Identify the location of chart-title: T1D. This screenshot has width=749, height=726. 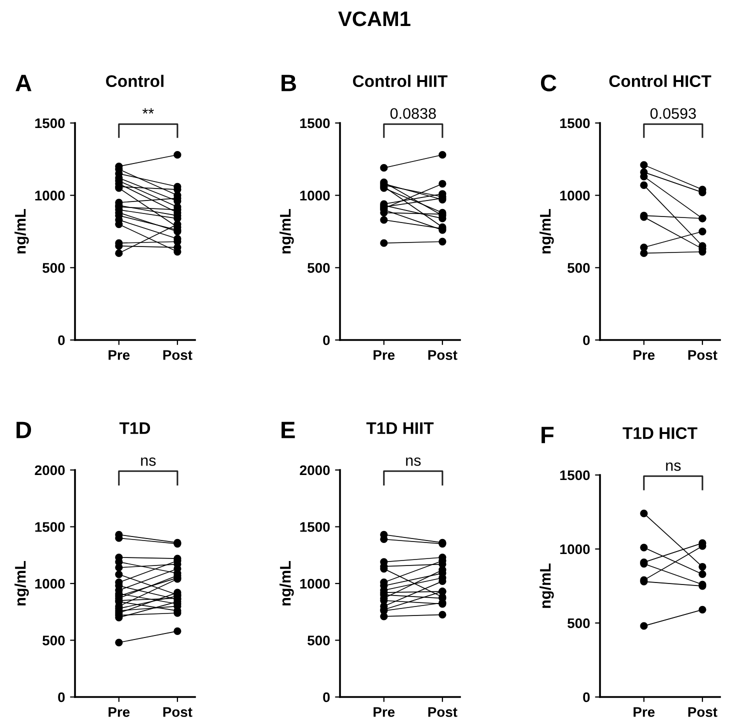
(134, 428).